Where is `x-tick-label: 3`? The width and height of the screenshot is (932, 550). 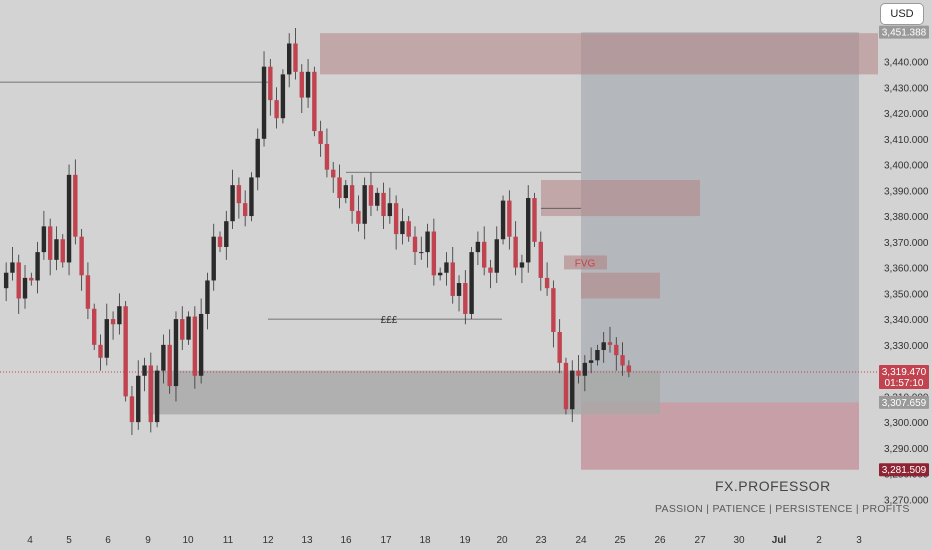
x-tick-label: 3 is located at coordinates (859, 540).